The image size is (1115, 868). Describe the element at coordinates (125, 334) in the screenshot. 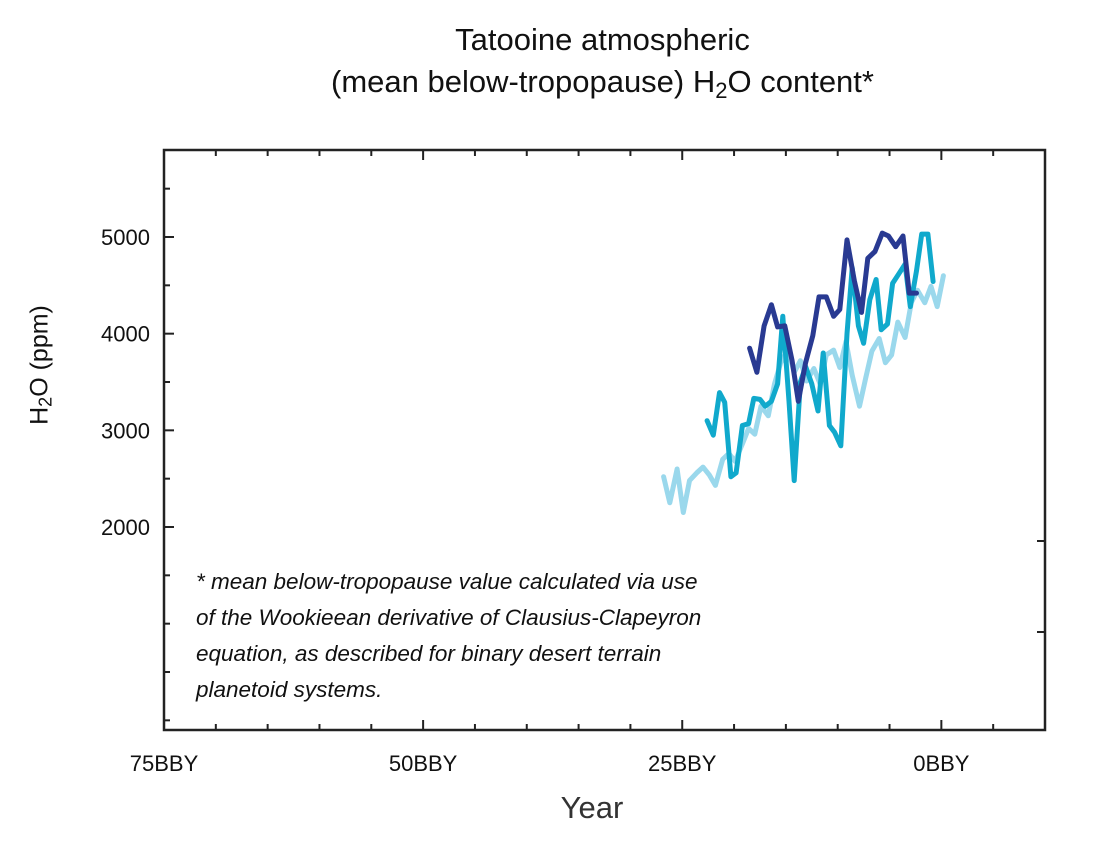

I see `y-tick-label: 4000` at that location.